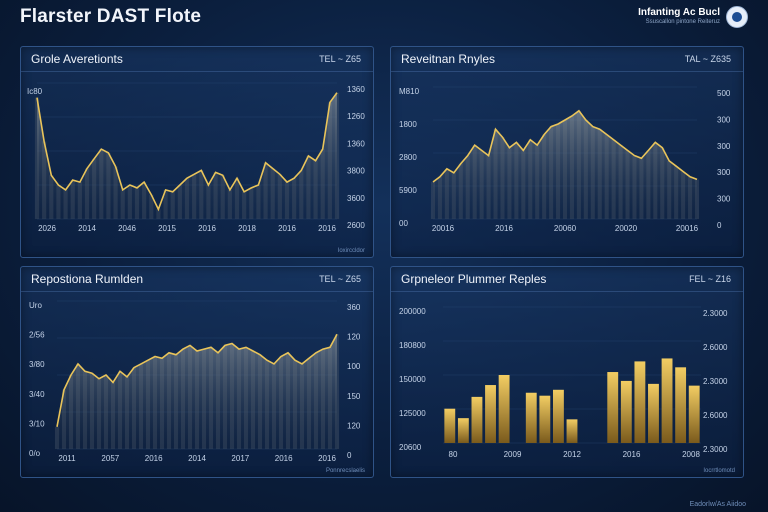 This screenshot has width=768, height=512. What do you see at coordinates (679, 12) in the screenshot?
I see `brand-name: Infanting Ac Bucl` at bounding box center [679, 12].